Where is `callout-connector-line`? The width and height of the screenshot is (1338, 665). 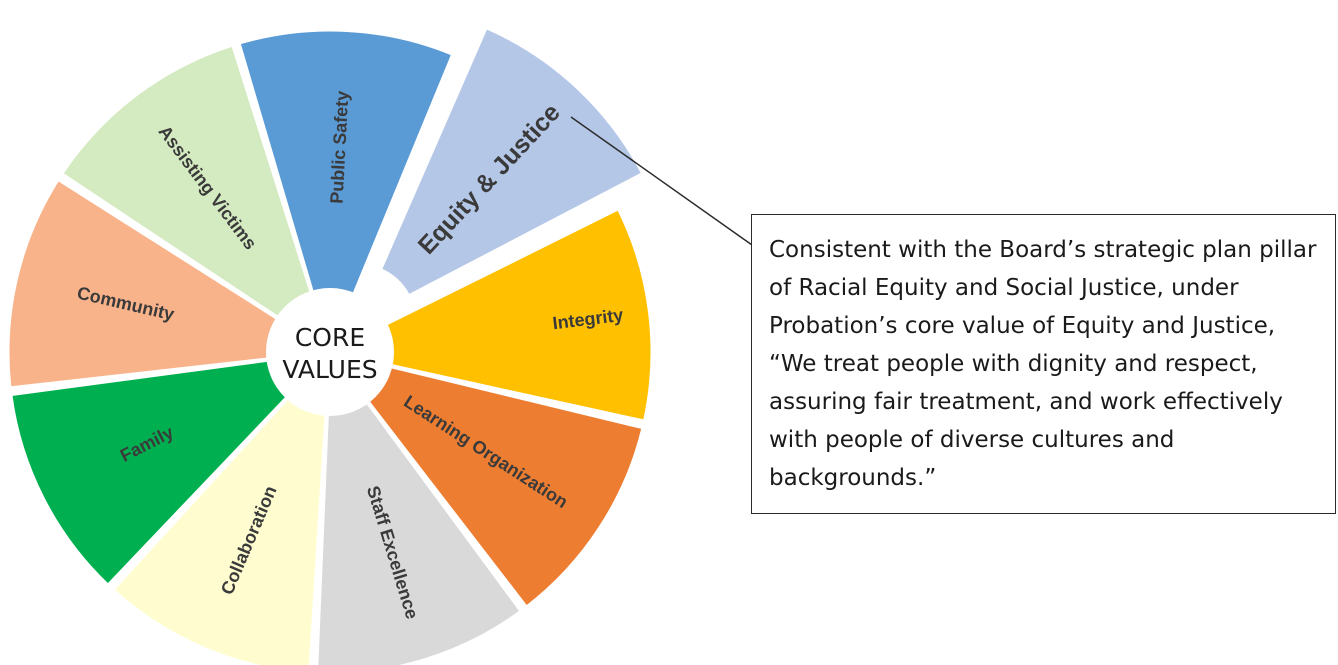
callout-connector-line is located at coordinates (661, 181).